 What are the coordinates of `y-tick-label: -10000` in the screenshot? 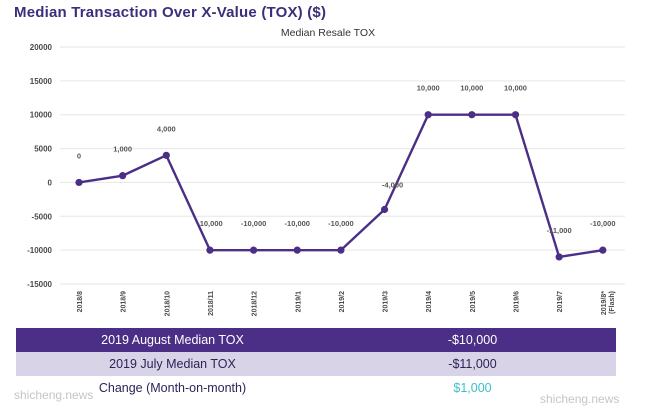 It's located at (39, 250).